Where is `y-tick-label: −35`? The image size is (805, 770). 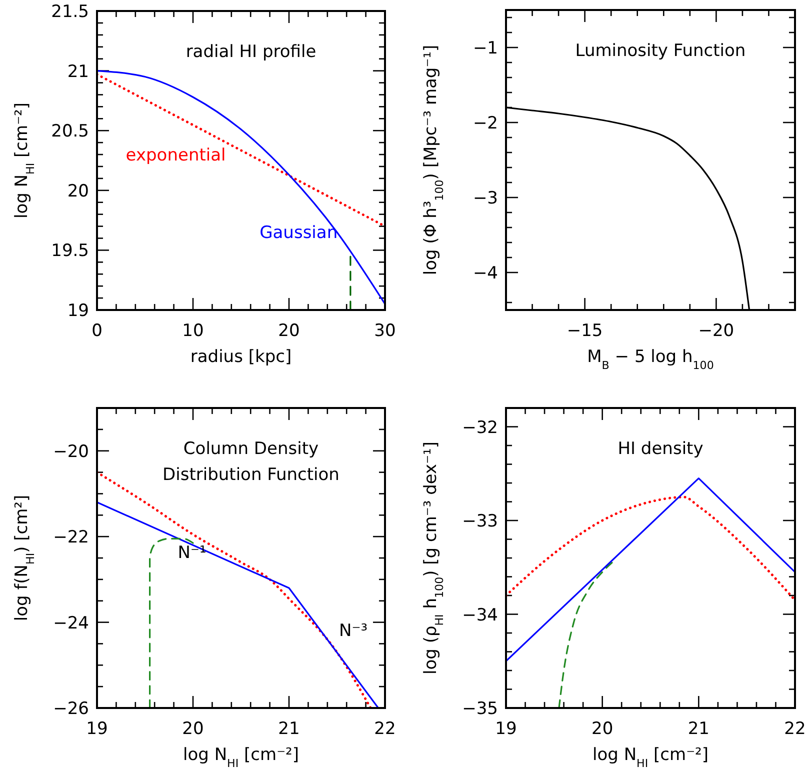 y-tick-label: −35 is located at coordinates (480, 709).